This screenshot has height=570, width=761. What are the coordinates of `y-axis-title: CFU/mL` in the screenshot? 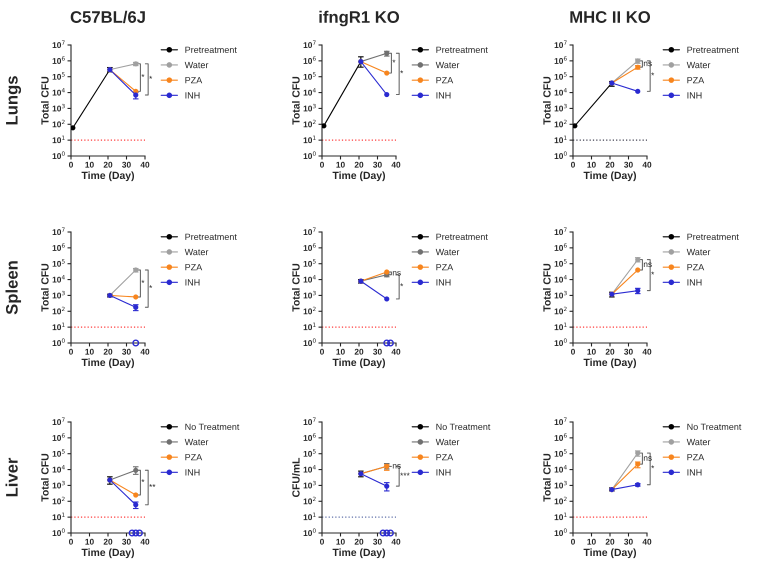 It's located at (296, 478).